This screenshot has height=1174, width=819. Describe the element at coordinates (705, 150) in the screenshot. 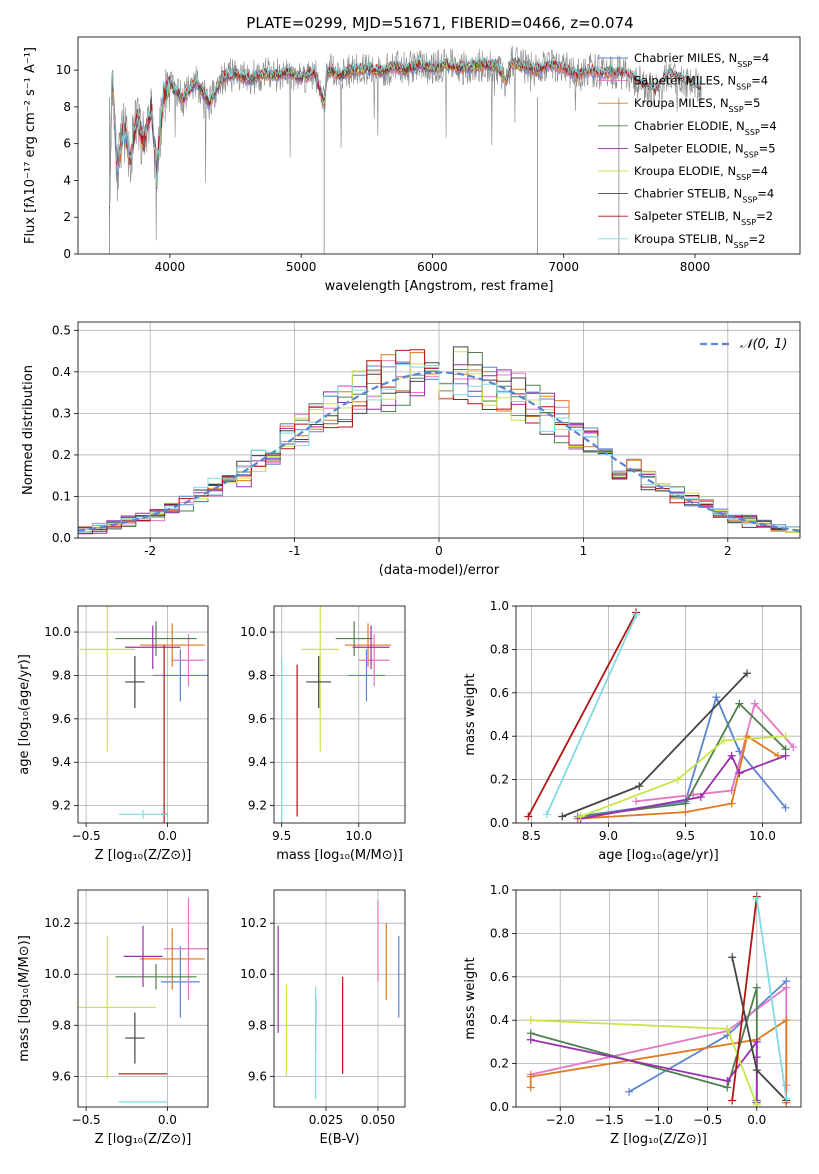

I see `legend-label: Salpeter ELODIE, NSSP=5` at that location.